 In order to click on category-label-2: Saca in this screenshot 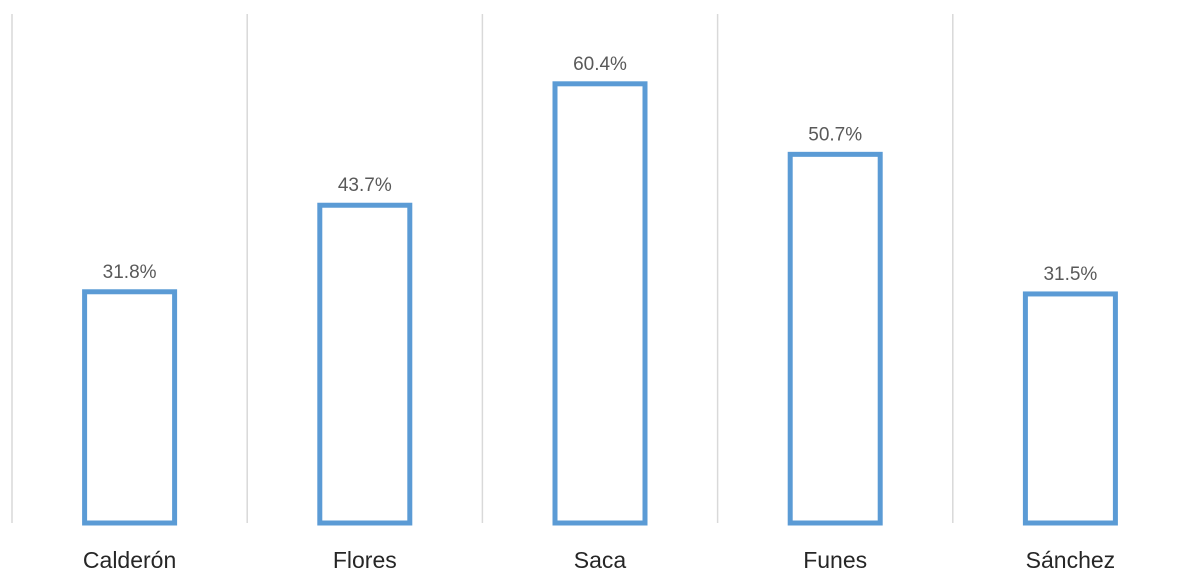, I will do `click(600, 559)`.